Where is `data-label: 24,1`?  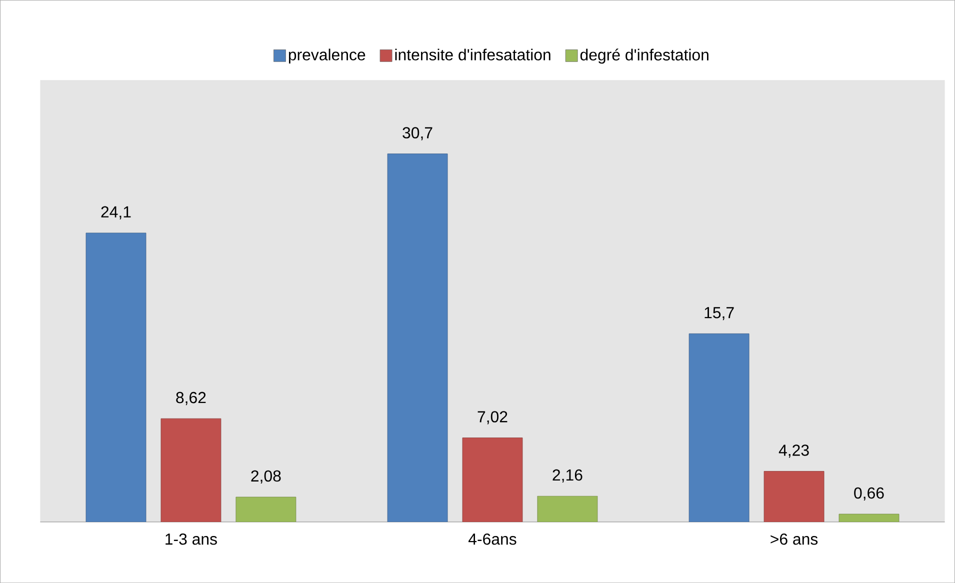 data-label: 24,1 is located at coordinates (116, 213).